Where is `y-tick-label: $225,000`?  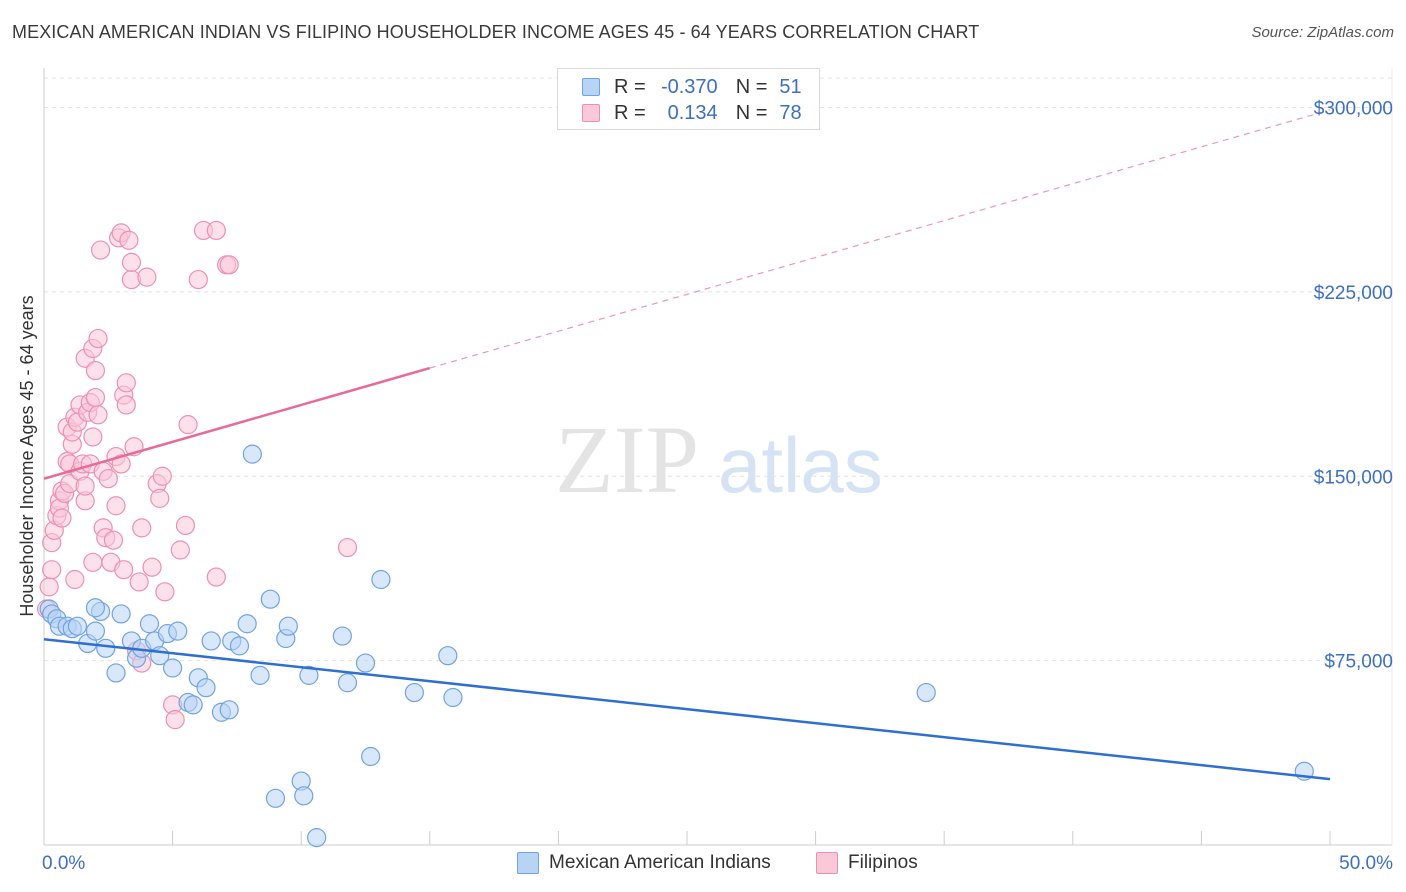 y-tick-label: $225,000 is located at coordinates (1353, 293).